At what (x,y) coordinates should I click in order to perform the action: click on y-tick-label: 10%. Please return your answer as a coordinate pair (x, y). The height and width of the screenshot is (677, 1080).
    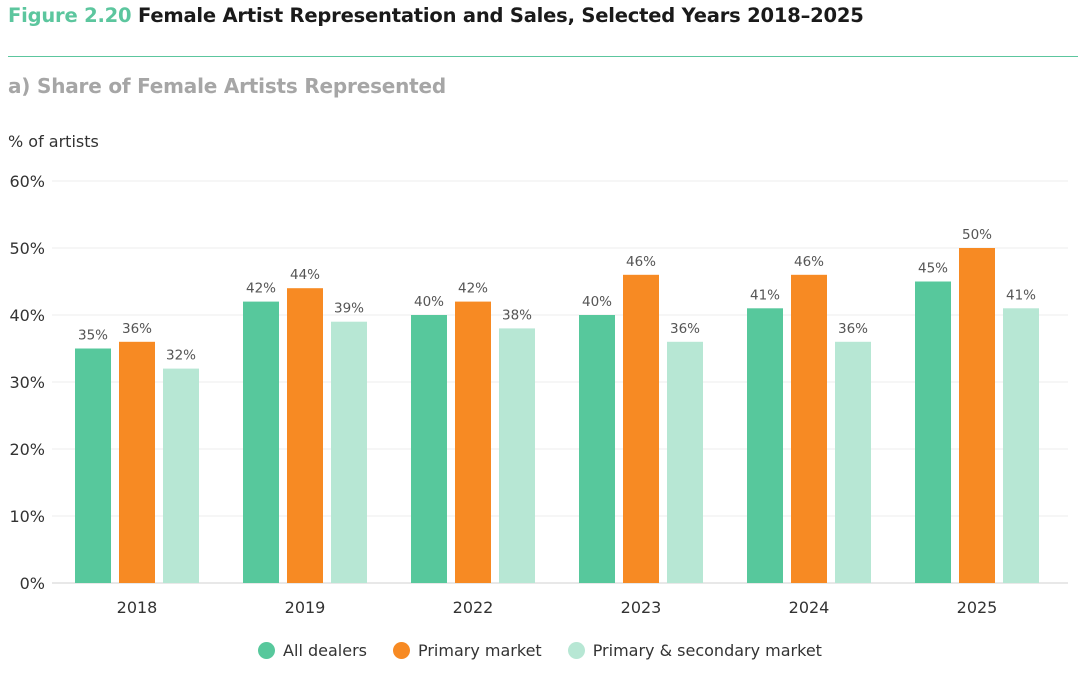
    Looking at the image, I should click on (27, 516).